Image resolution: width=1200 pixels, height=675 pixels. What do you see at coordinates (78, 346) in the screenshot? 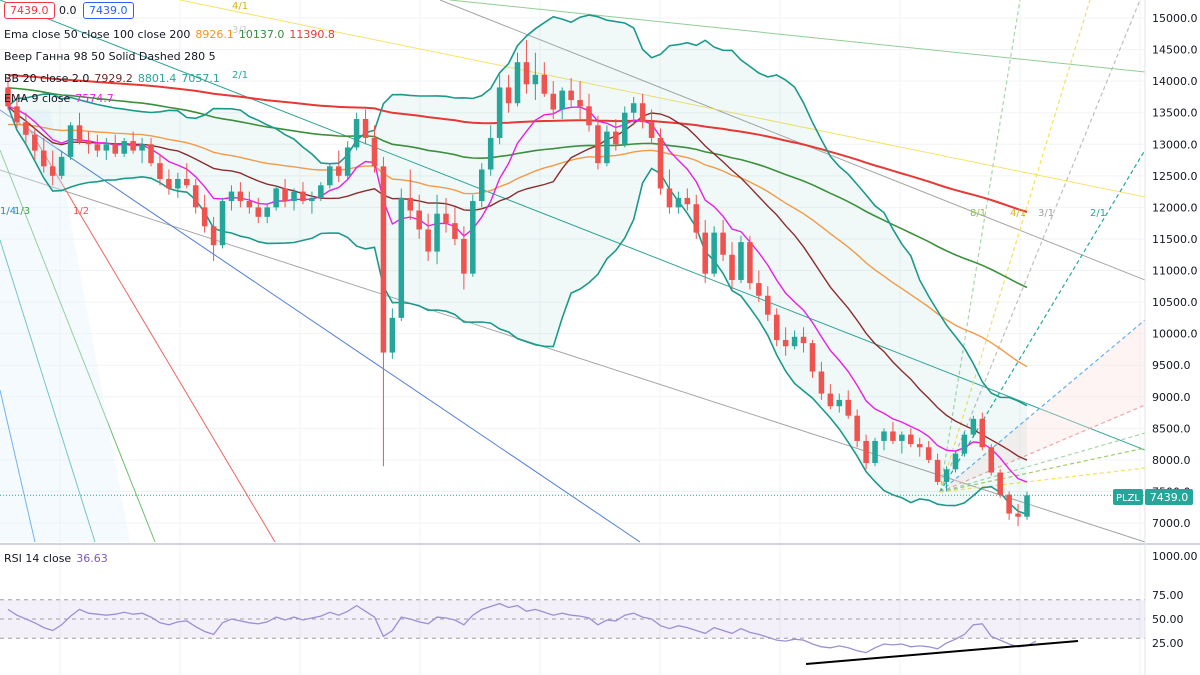
I see `gann-ray` at bounding box center [78, 346].